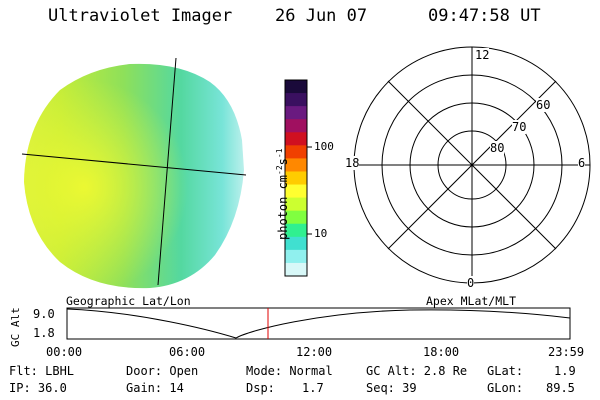  What do you see at coordinates (321, 233) in the screenshot?
I see `colorbar-tick-10: 10` at bounding box center [321, 233].